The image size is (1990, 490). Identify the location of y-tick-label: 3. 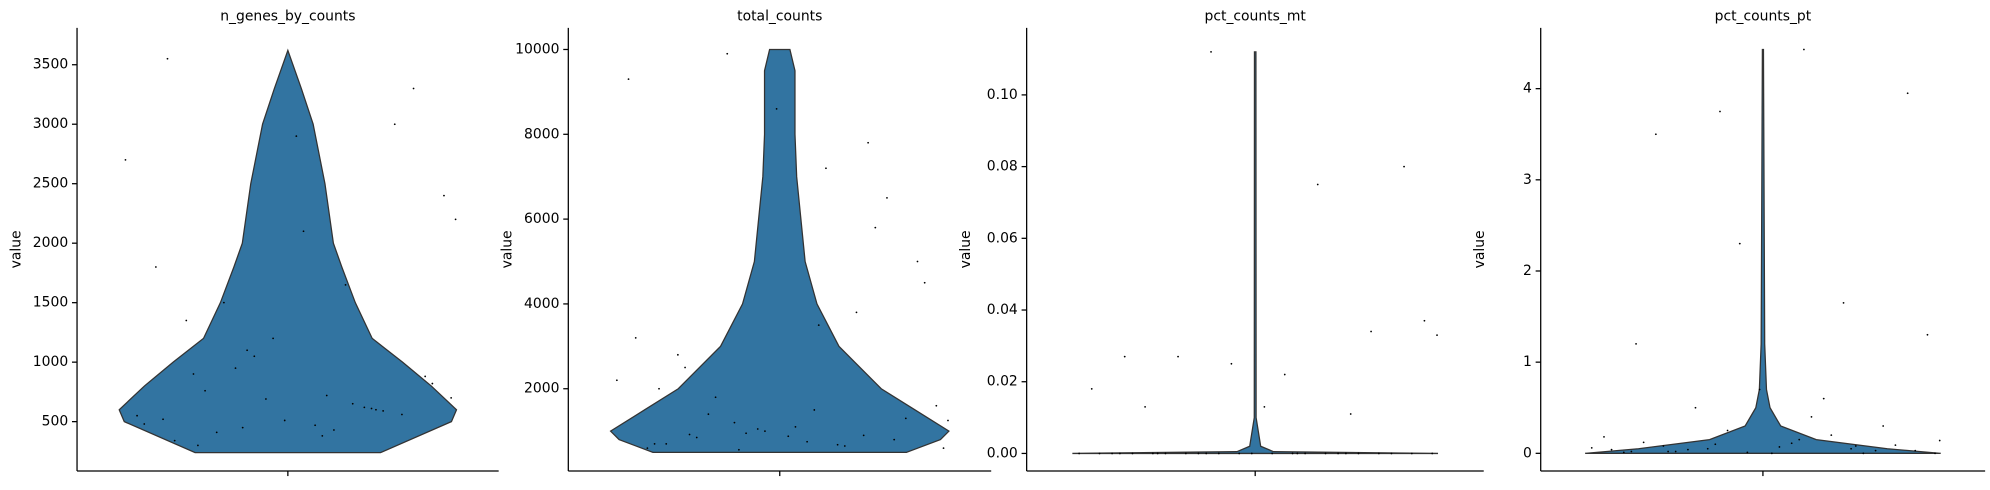
(1527, 180).